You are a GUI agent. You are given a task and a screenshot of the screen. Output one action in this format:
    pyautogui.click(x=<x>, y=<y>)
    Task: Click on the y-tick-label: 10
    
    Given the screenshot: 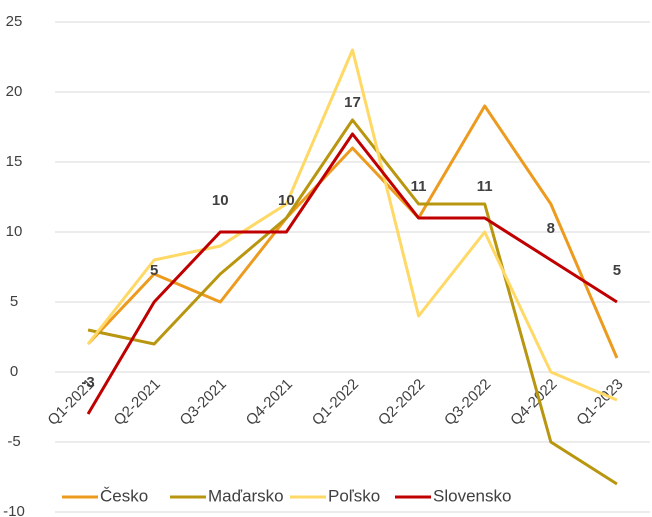 What is the action you would take?
    pyautogui.click(x=14, y=231)
    